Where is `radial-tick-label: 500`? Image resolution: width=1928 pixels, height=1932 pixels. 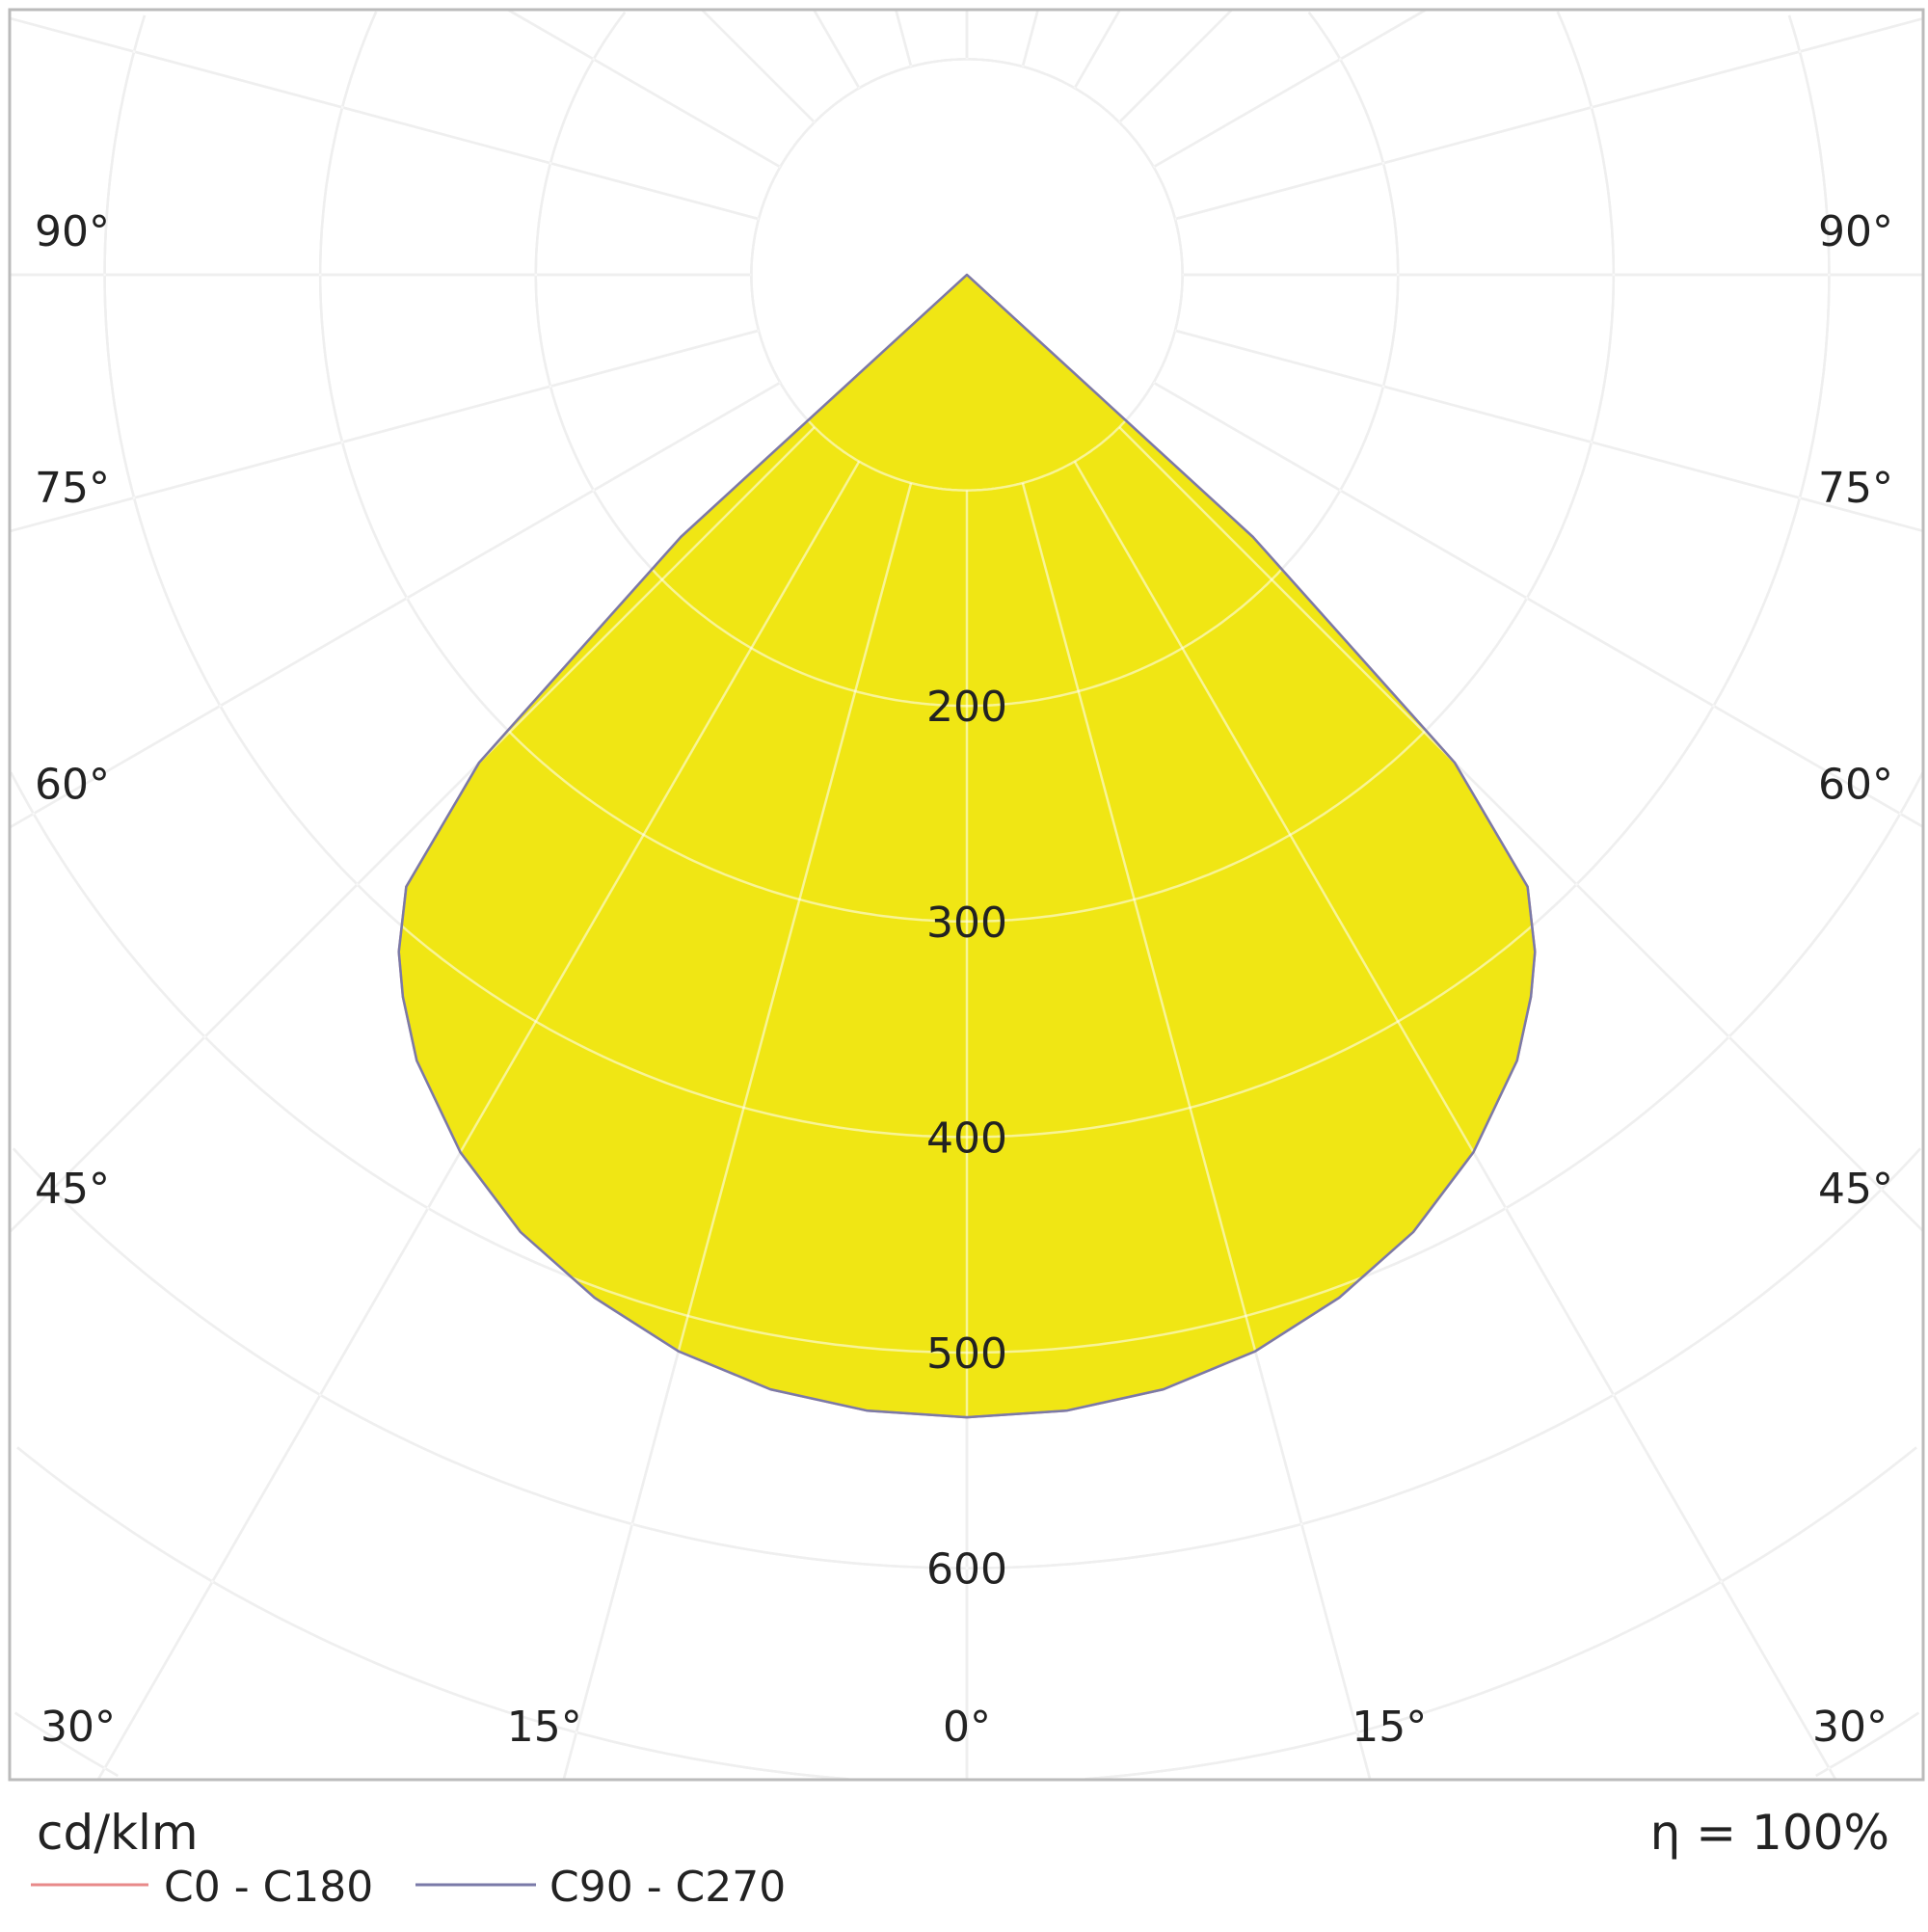 radial-tick-label: 500 is located at coordinates (967, 1354).